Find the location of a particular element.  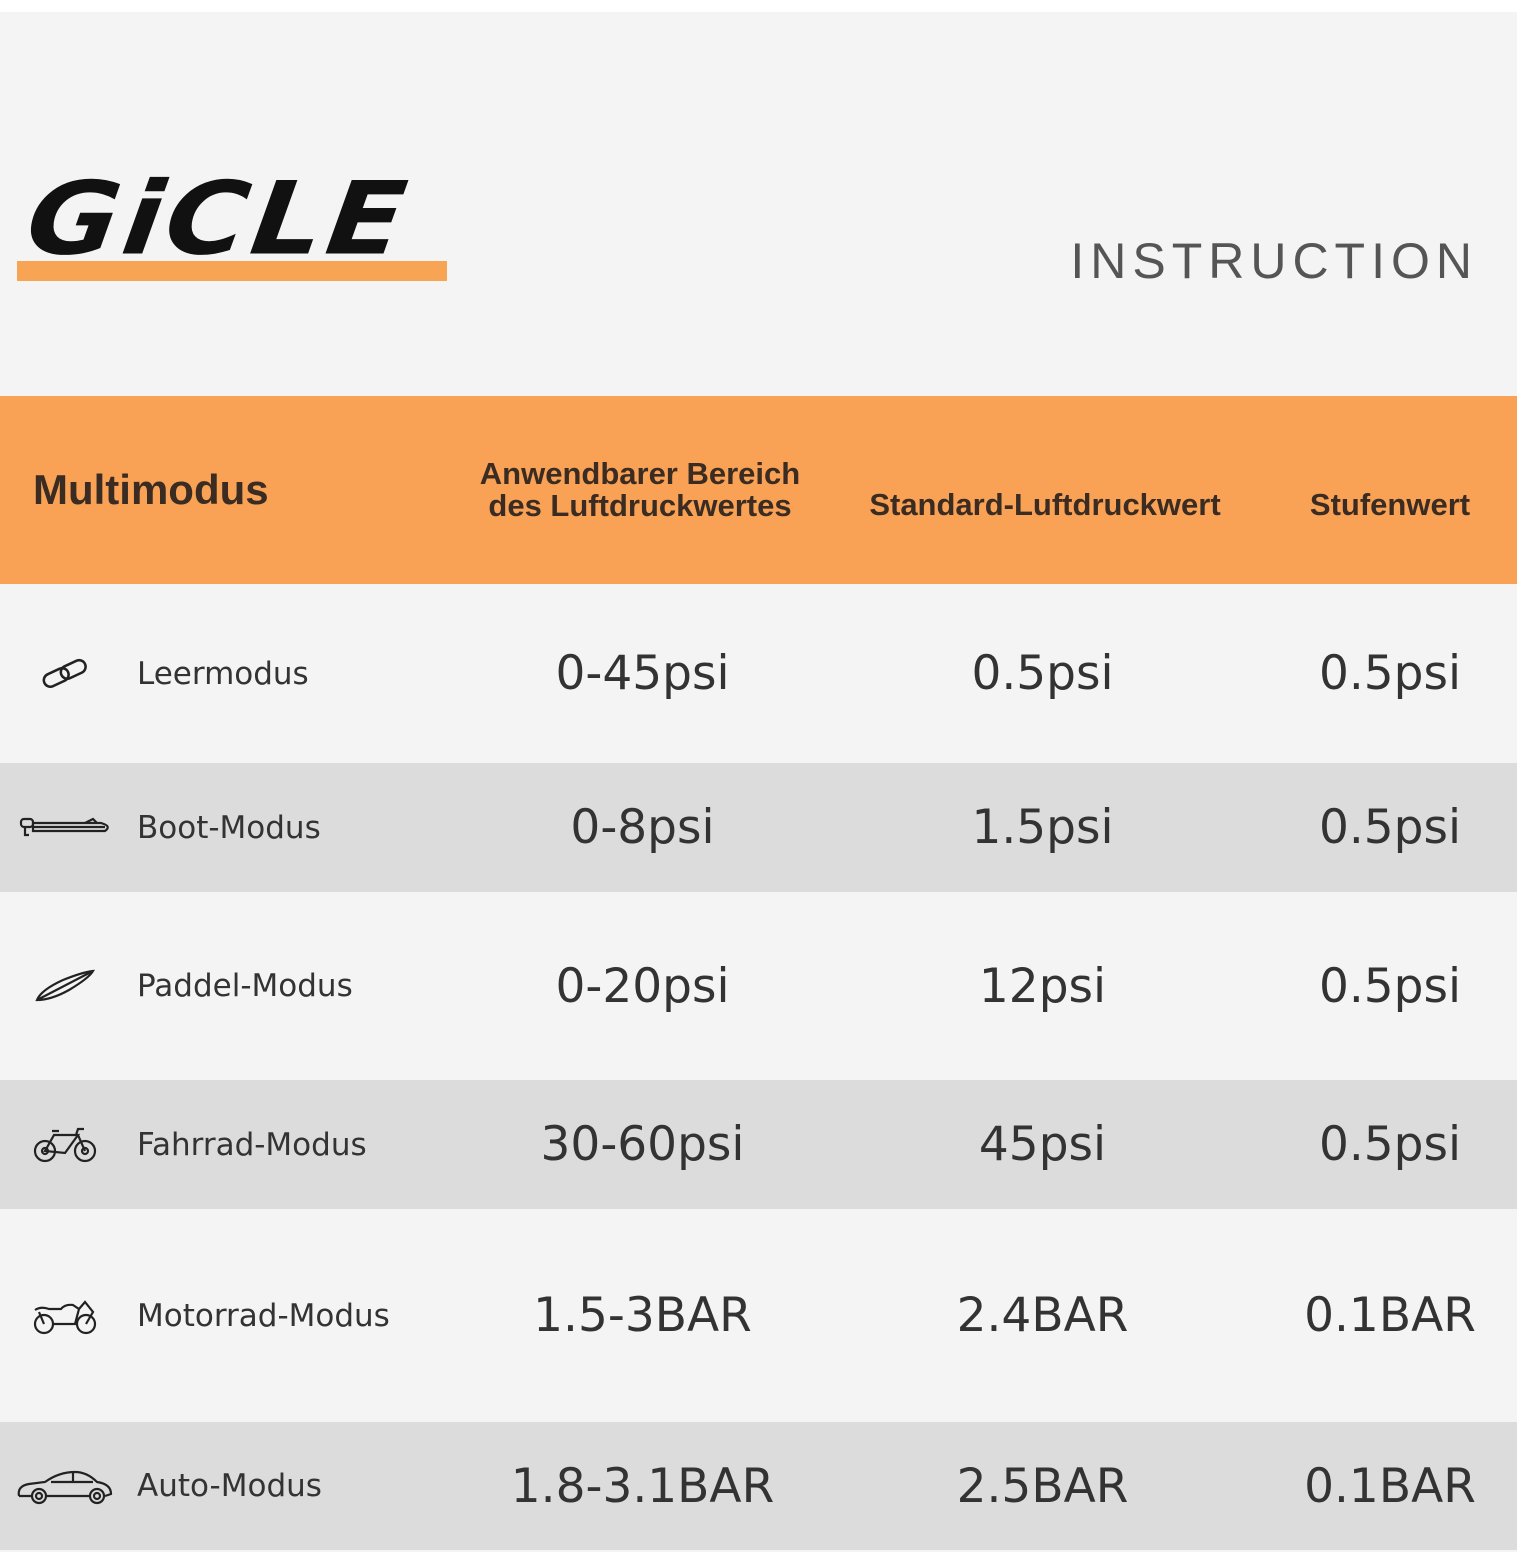

table-row: Paddel-Modus 0-20psi 12psi 0.5psi is located at coordinates (758, 986).